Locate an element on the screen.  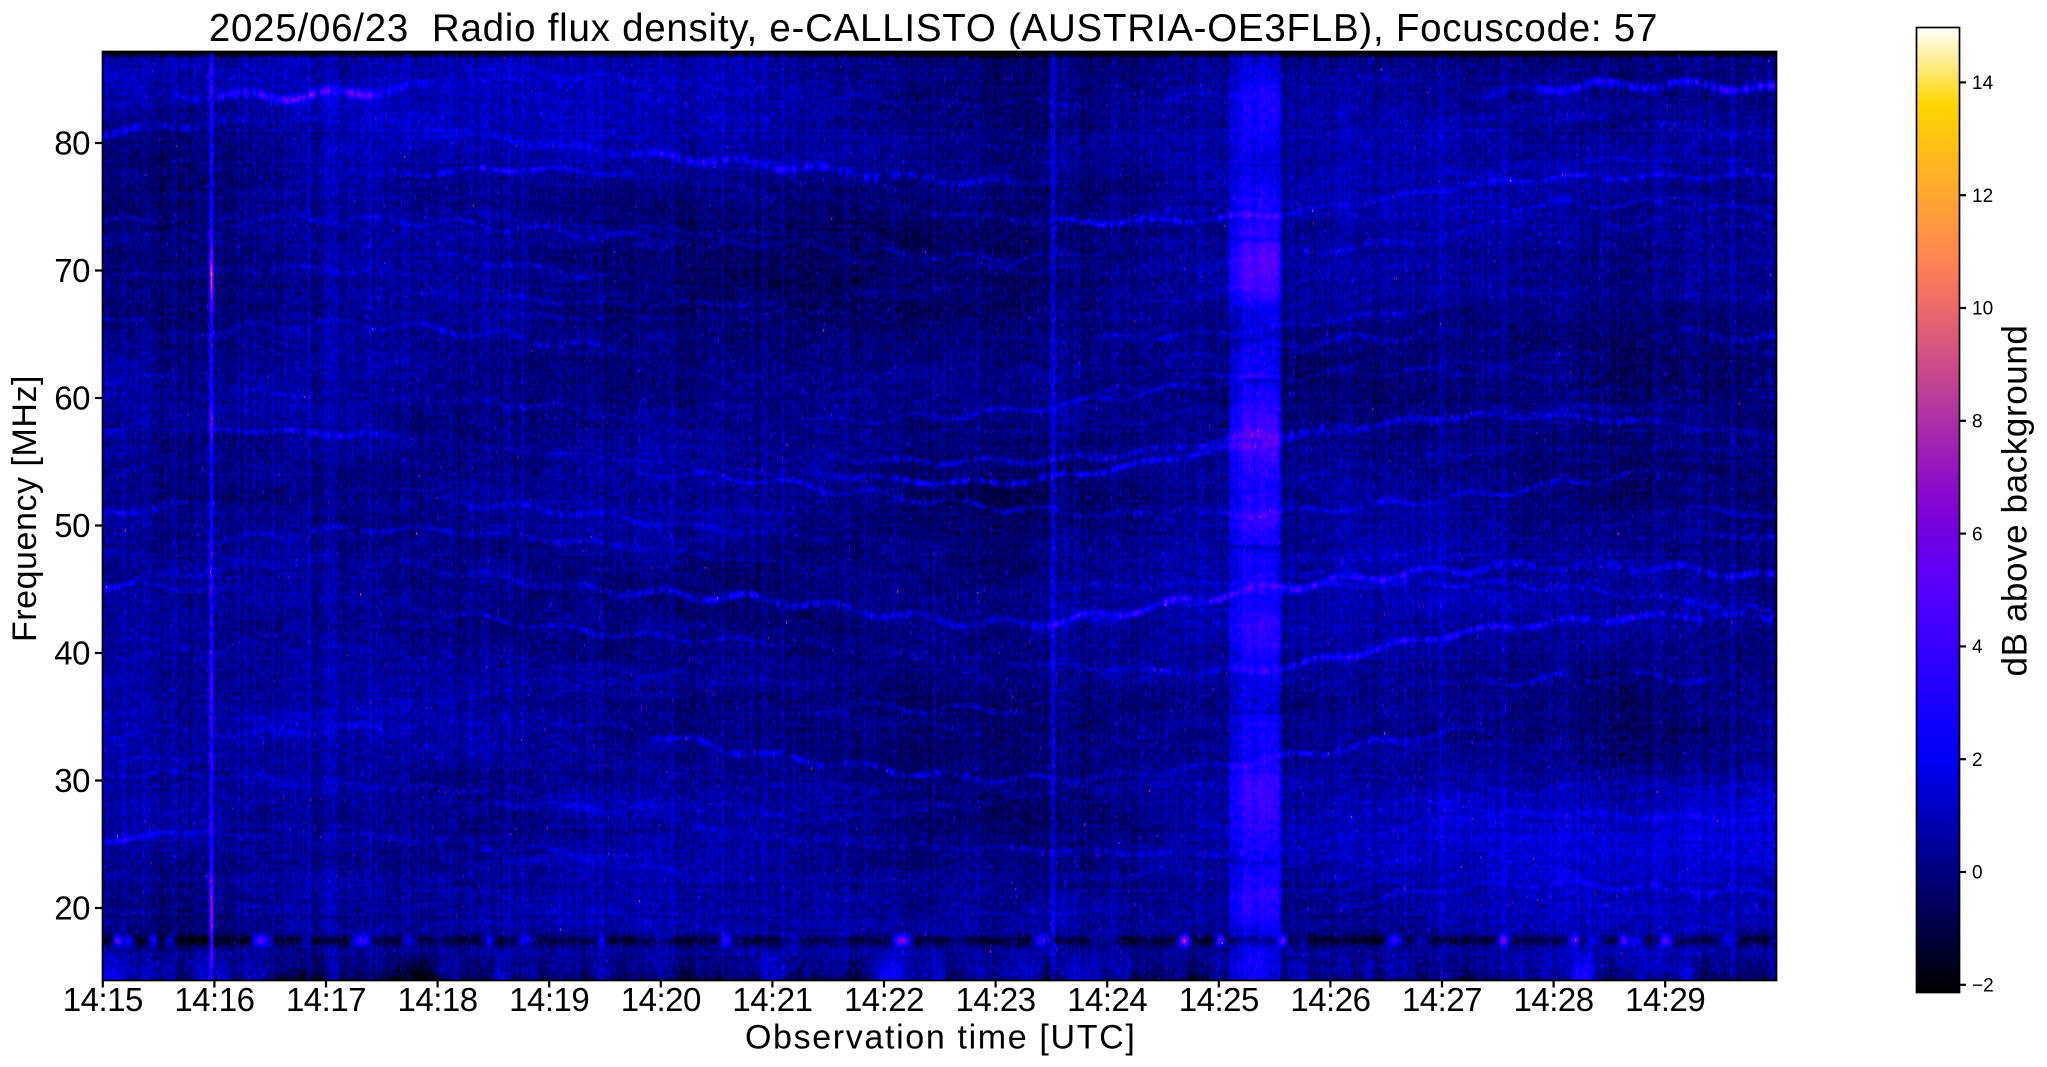
svg-text: 14:20 is located at coordinates (661, 999).